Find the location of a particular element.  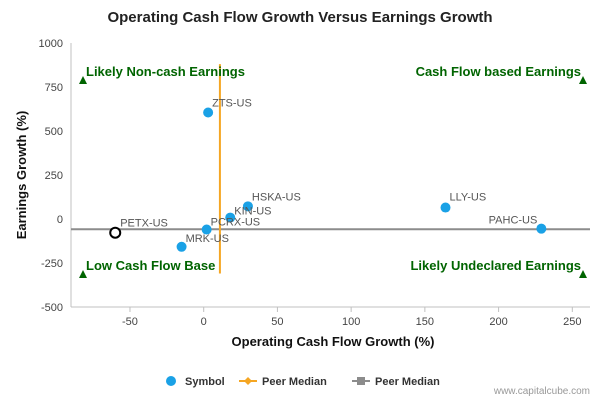

y-tick-label: 500 is located at coordinates (54, 132).